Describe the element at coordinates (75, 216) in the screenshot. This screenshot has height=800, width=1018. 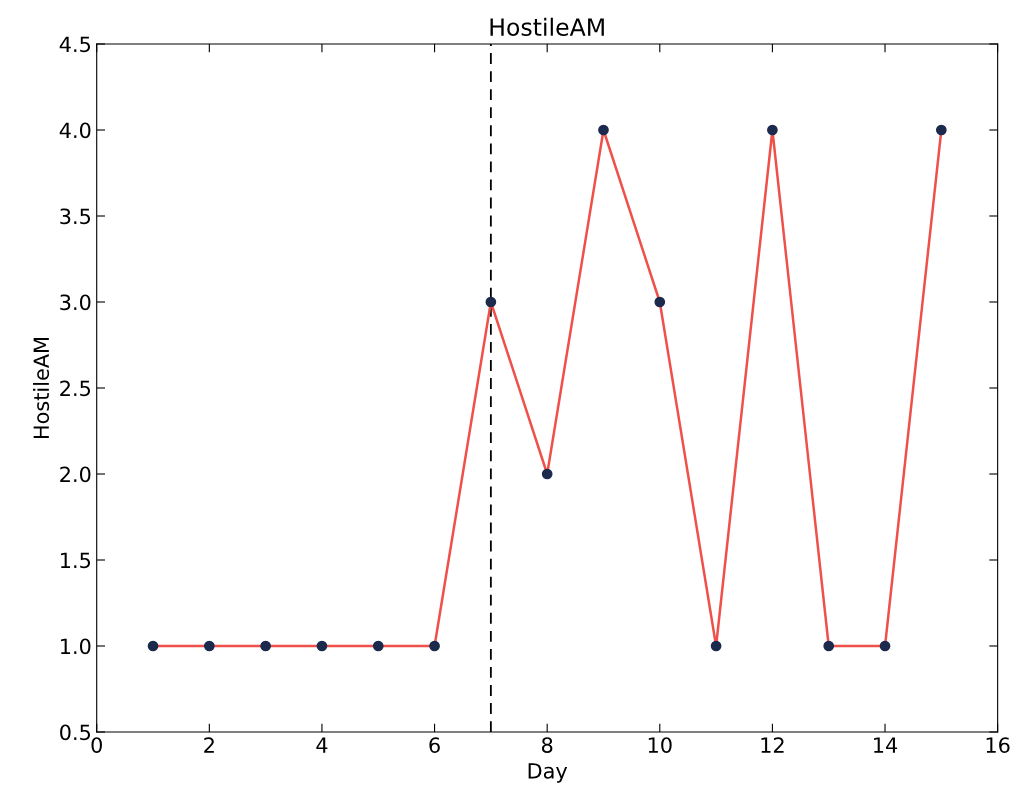
I see `y-tick-label: 3.5` at that location.